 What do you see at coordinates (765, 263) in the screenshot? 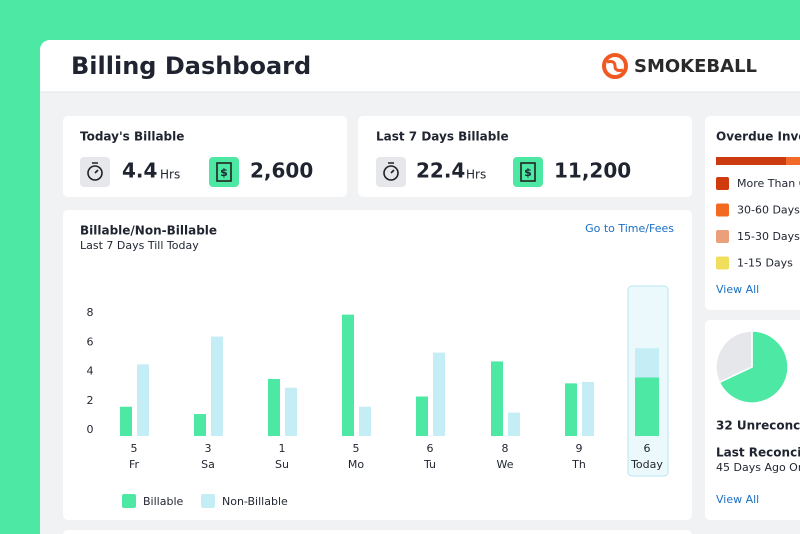
I see `legend-label: 1-15 Days` at bounding box center [765, 263].